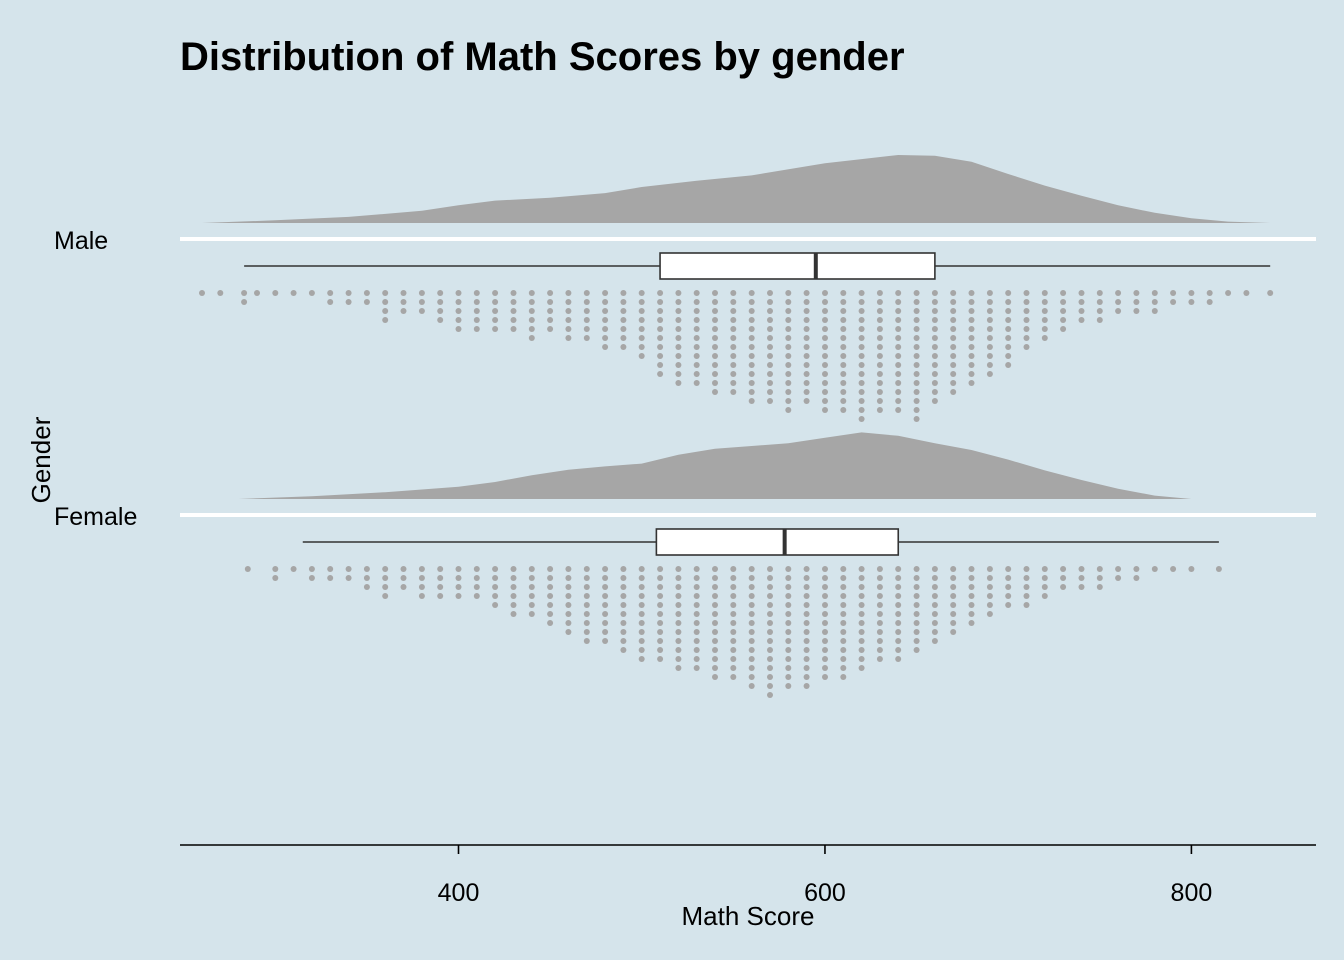 This screenshot has height=960, width=1344. What do you see at coordinates (728, 465) in the screenshot?
I see `density-female` at bounding box center [728, 465].